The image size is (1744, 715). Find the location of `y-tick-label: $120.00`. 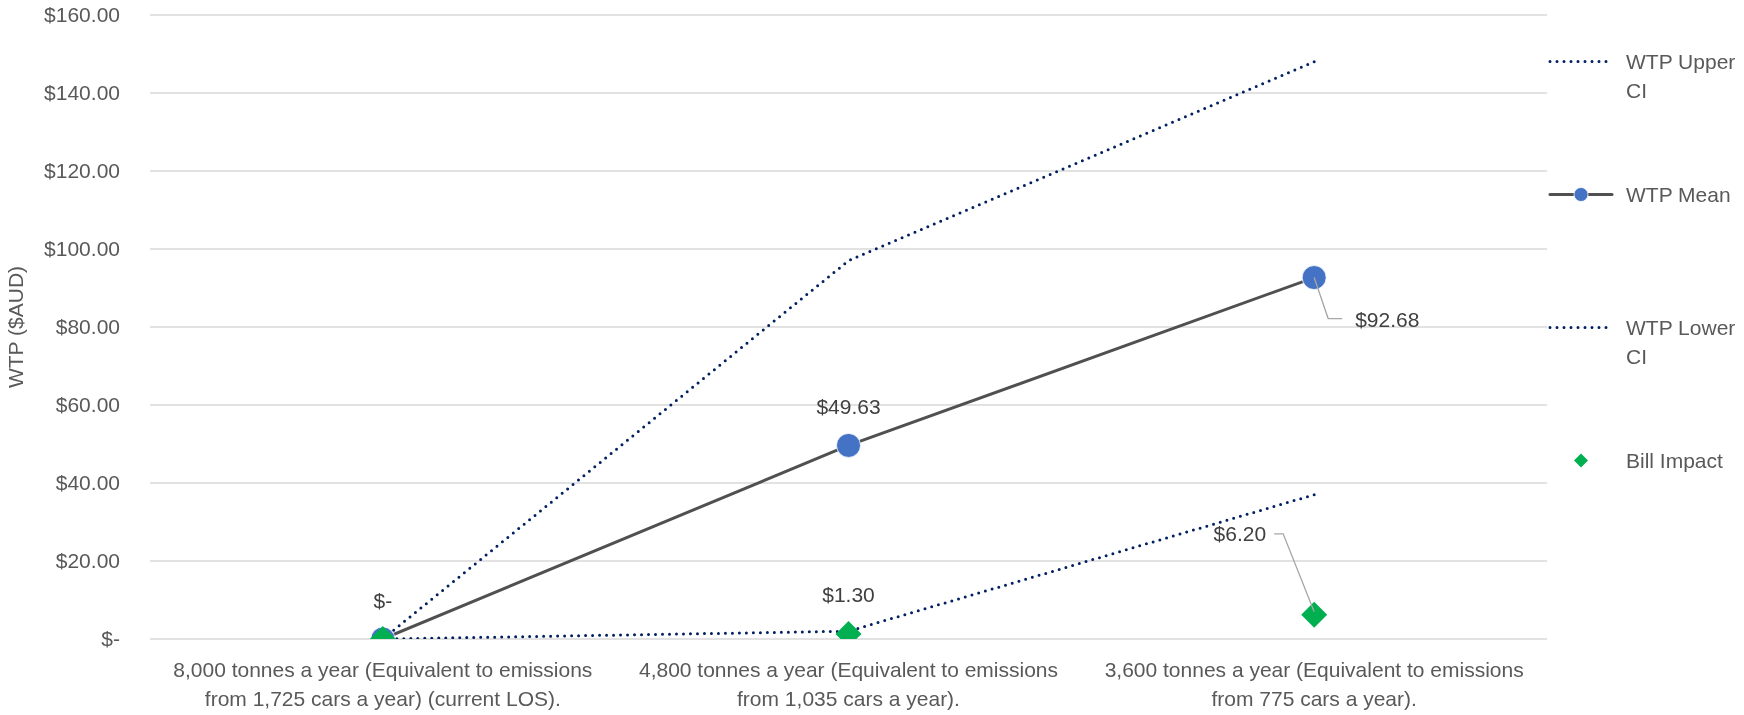

y-tick-label: $120.00 is located at coordinates (82, 171).